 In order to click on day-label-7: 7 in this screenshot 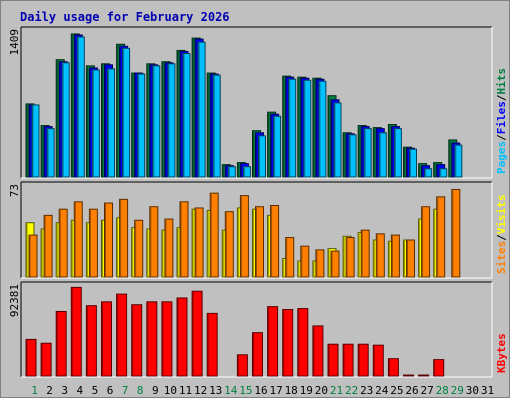, I will do `click(125, 390)`.